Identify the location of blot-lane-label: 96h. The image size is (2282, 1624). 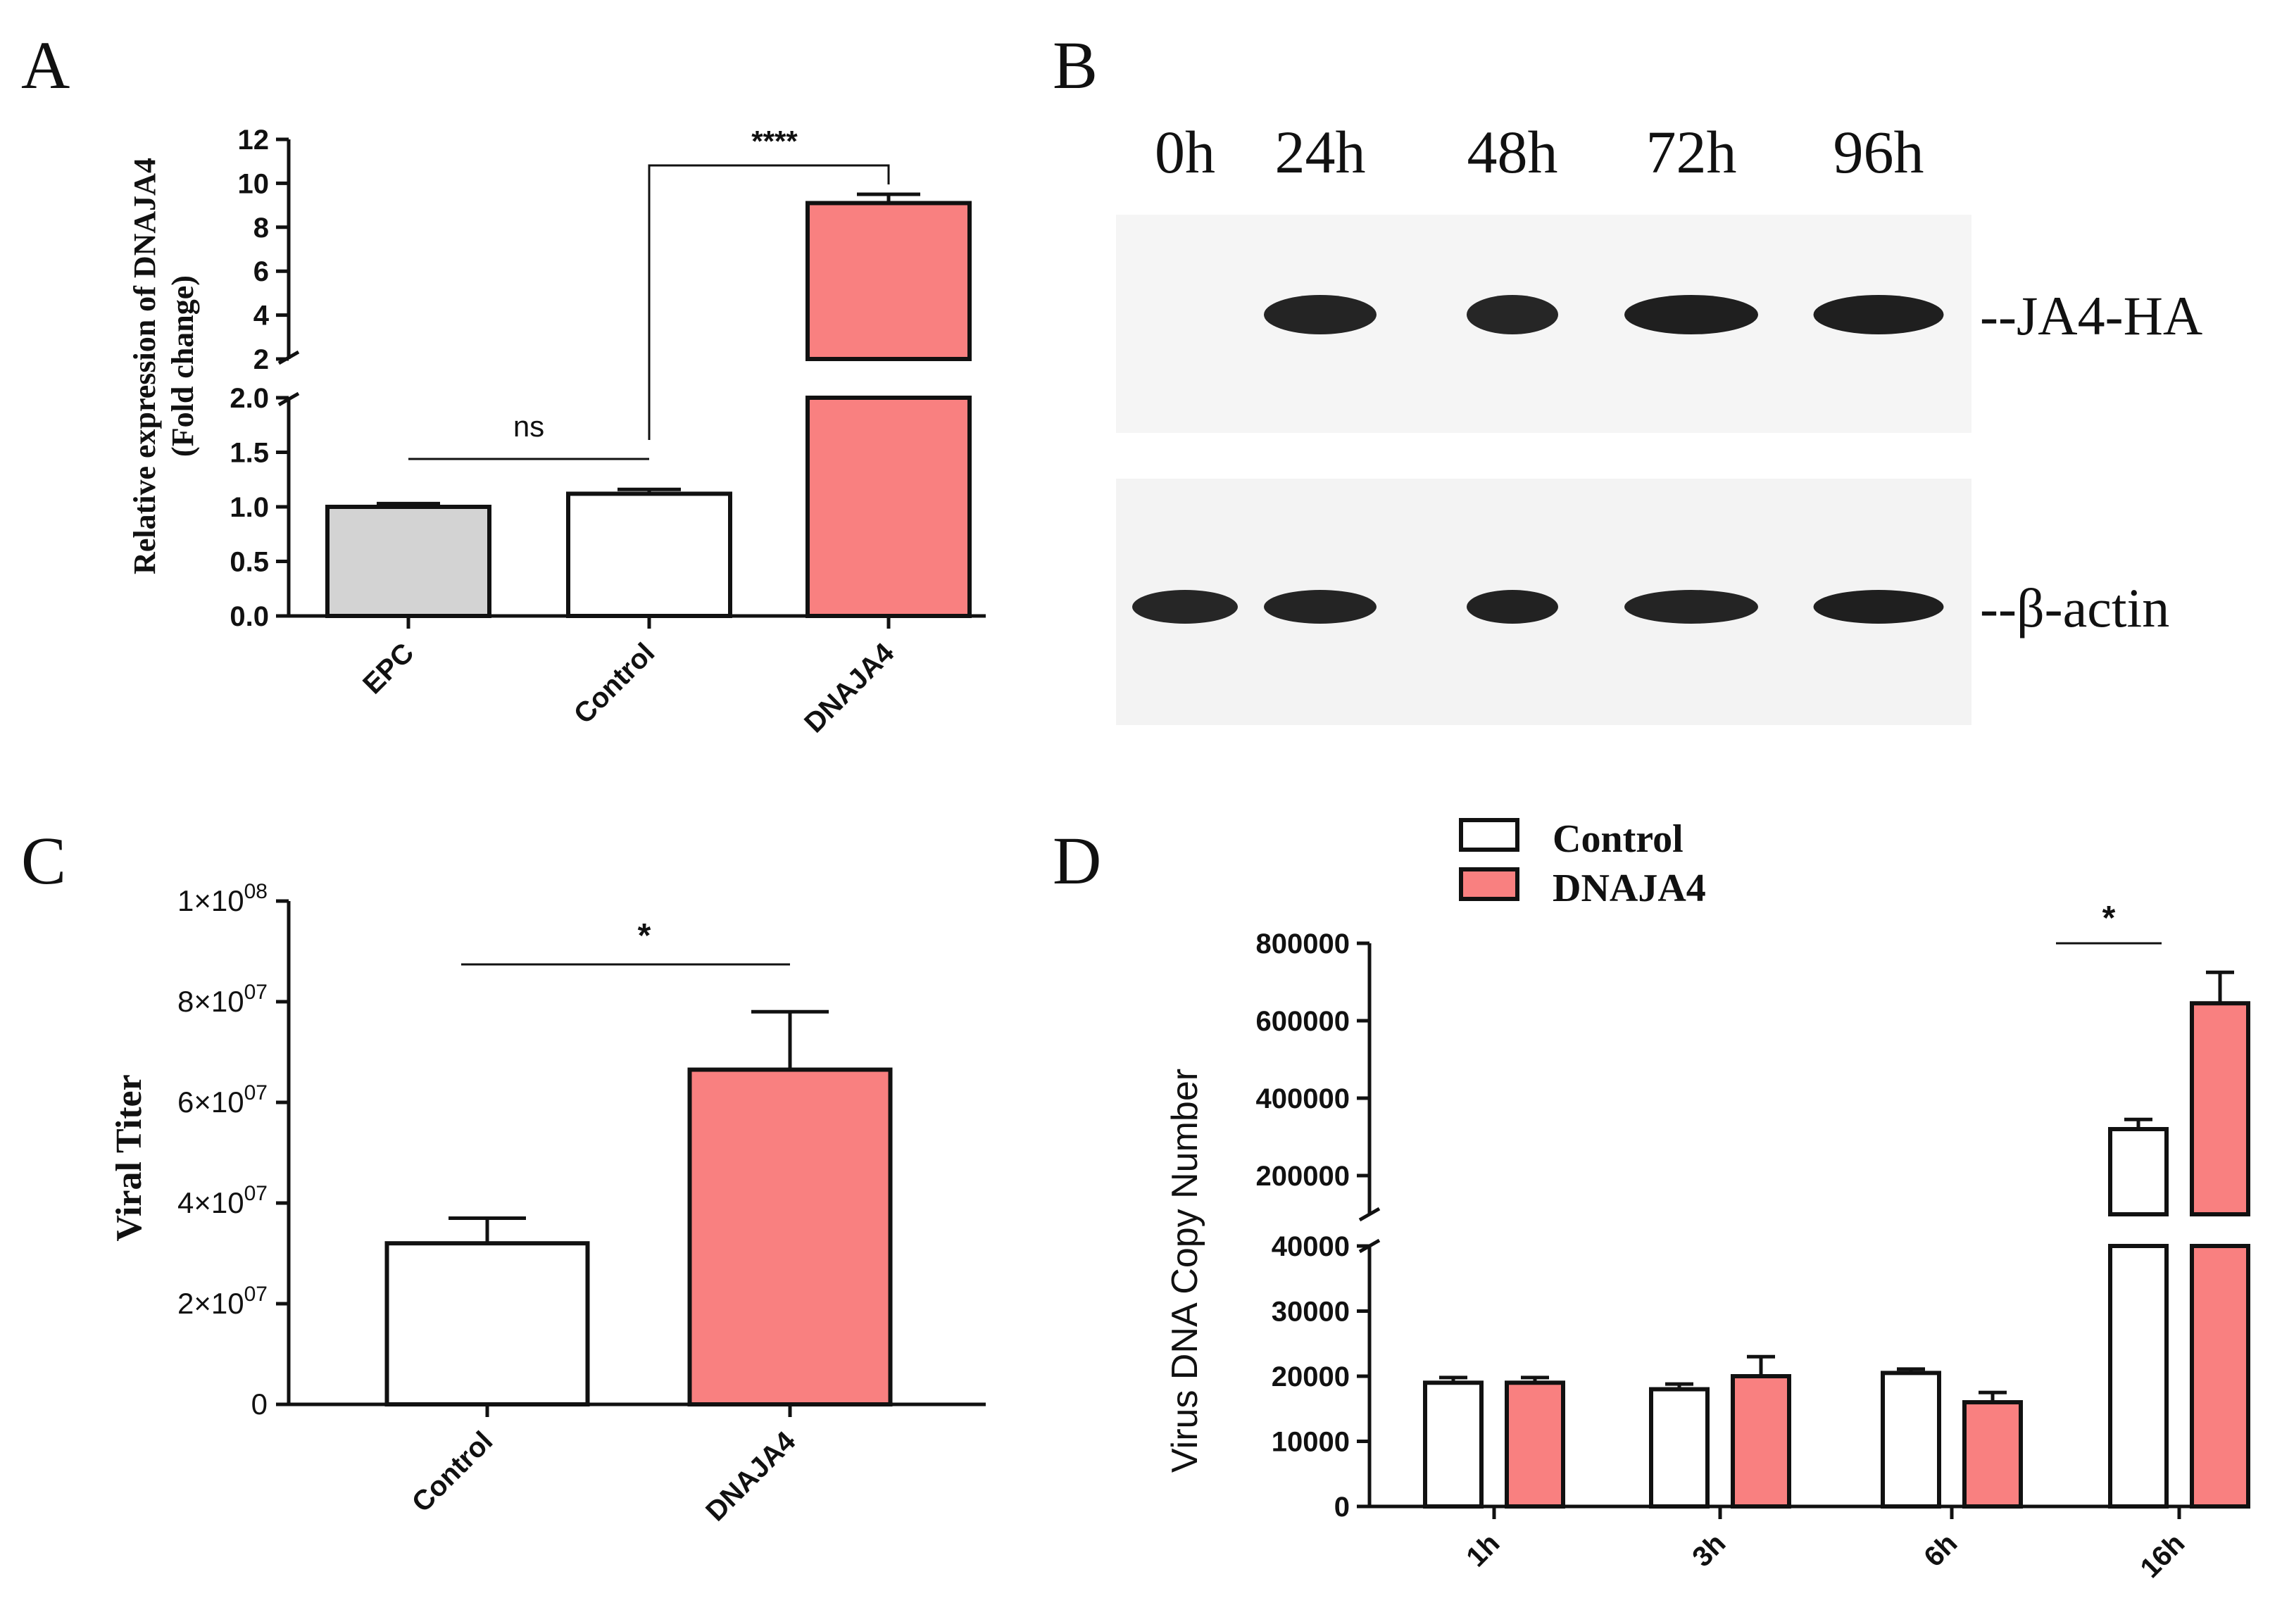
(1878, 152).